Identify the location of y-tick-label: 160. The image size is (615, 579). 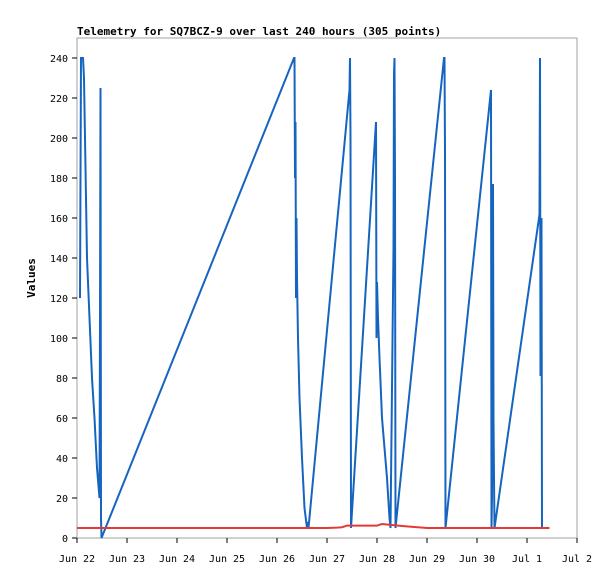
(59, 219).